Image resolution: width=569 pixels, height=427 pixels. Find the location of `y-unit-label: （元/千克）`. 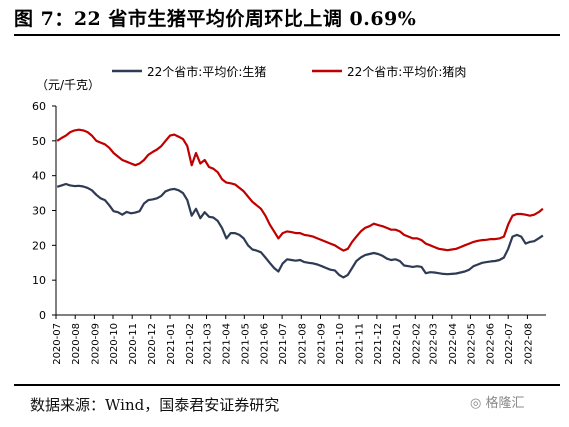

y-unit-label: （元/千克） is located at coordinates (68, 85).